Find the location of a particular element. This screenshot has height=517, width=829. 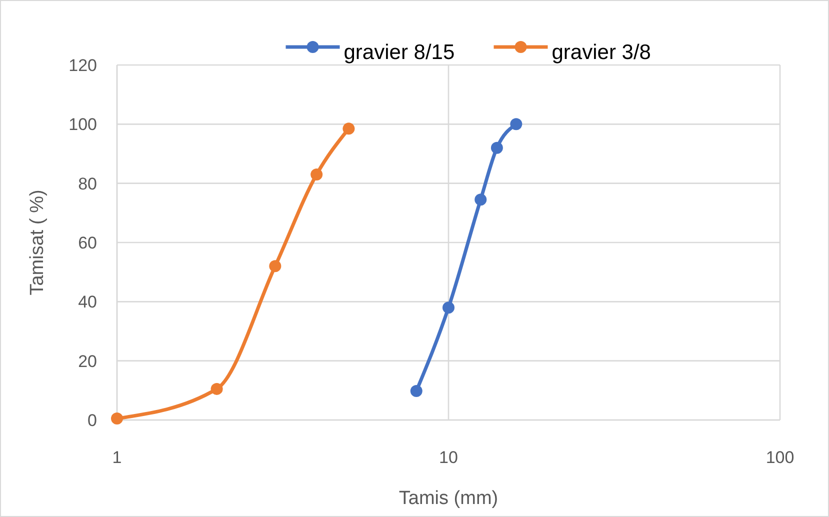

legend-label: gravier 8/15 is located at coordinates (399, 52).